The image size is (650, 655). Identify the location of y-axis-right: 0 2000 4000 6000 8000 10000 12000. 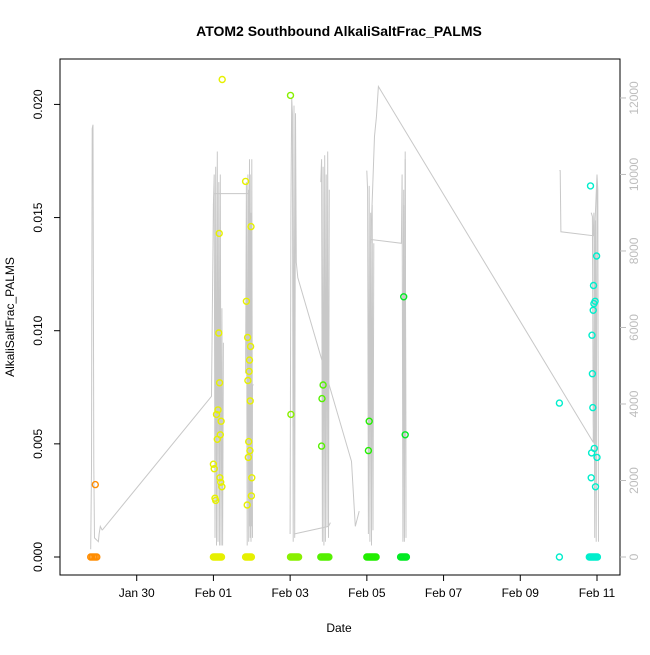
(630, 320).